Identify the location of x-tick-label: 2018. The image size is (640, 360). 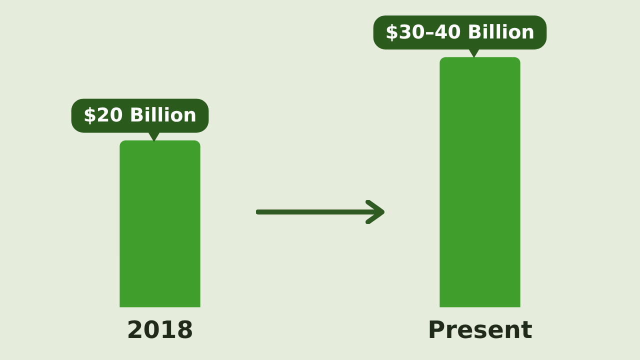
(160, 330).